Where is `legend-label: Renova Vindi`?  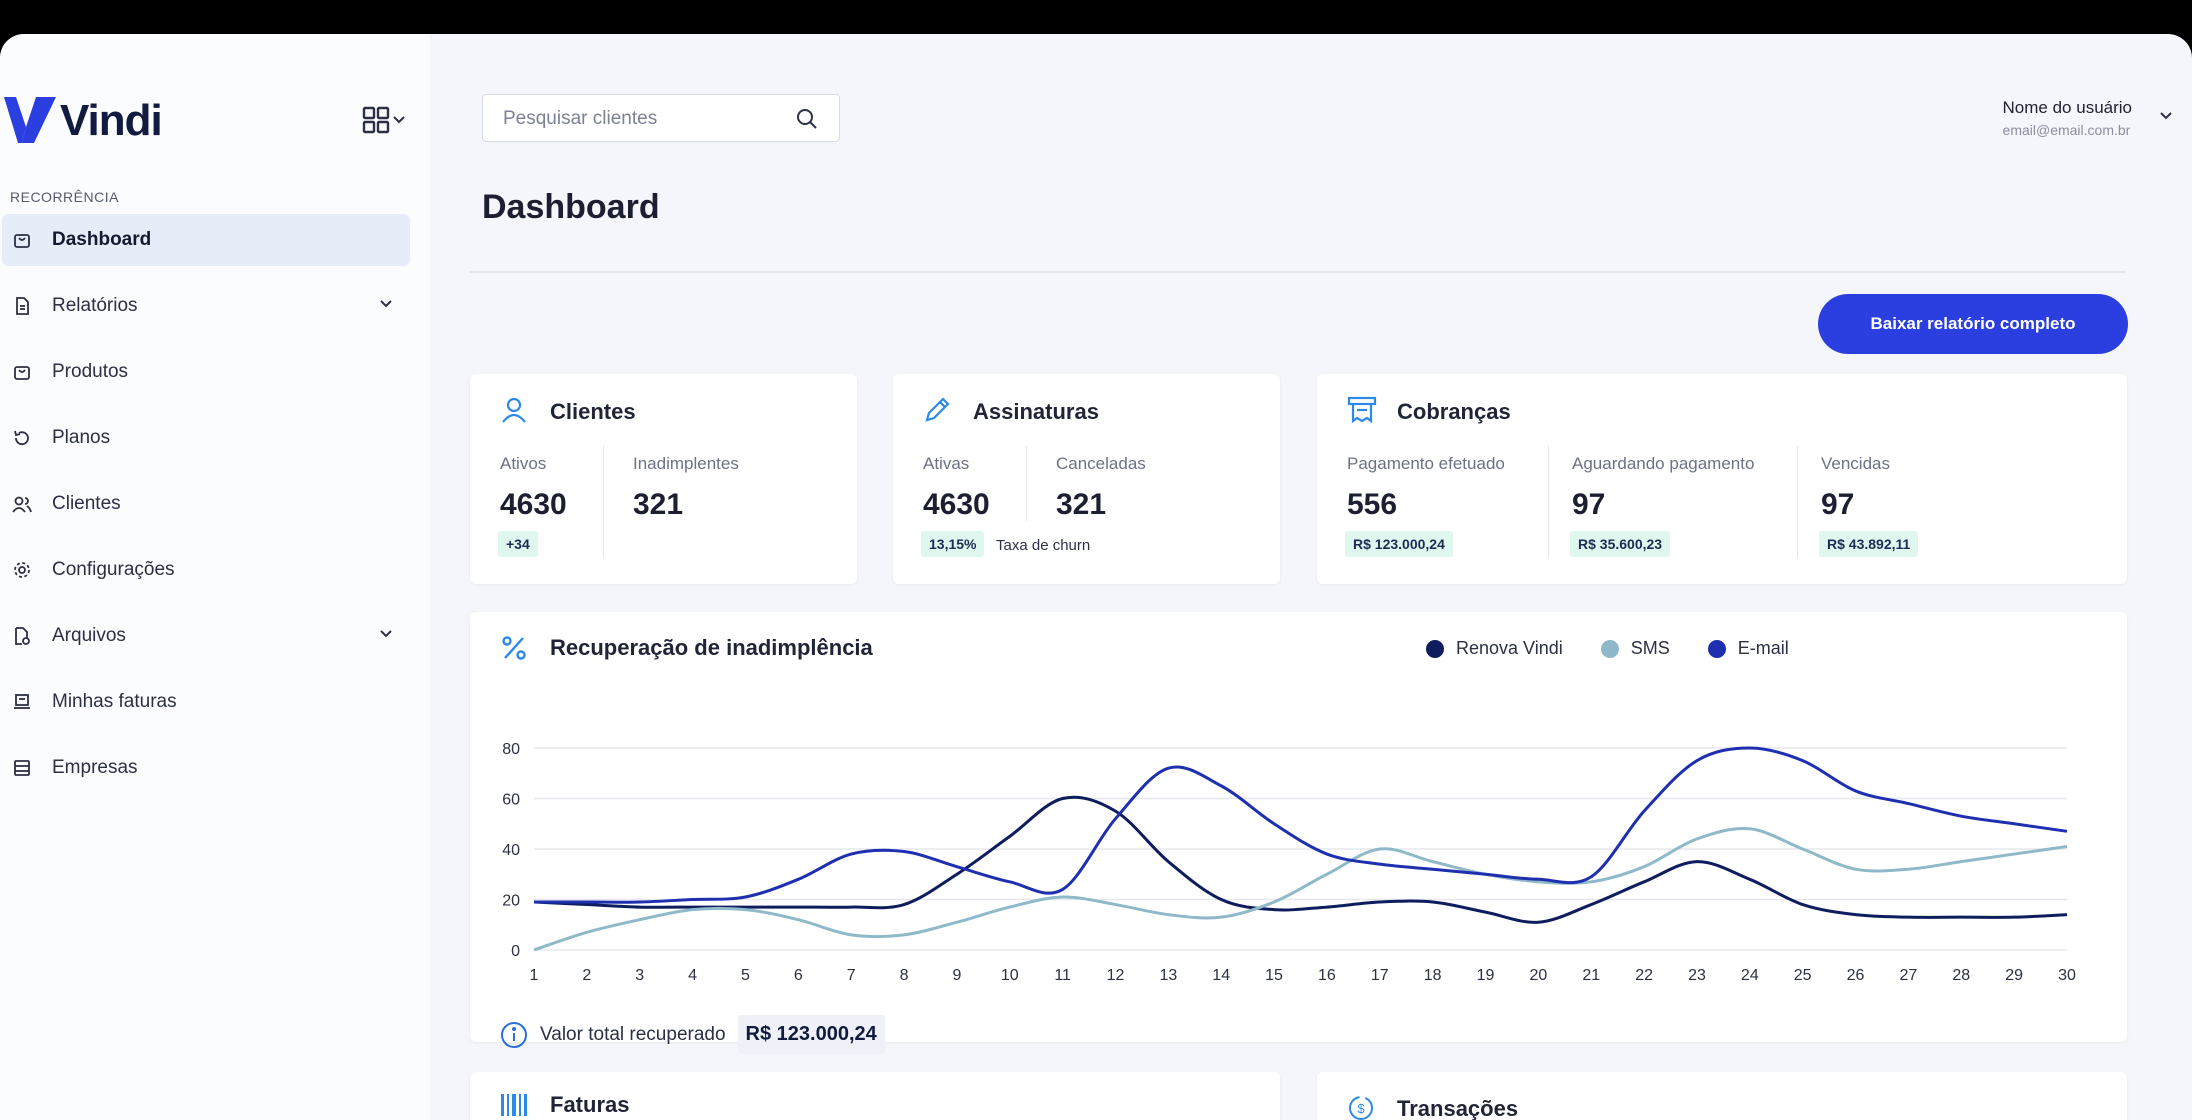 legend-label: Renova Vindi is located at coordinates (1509, 648).